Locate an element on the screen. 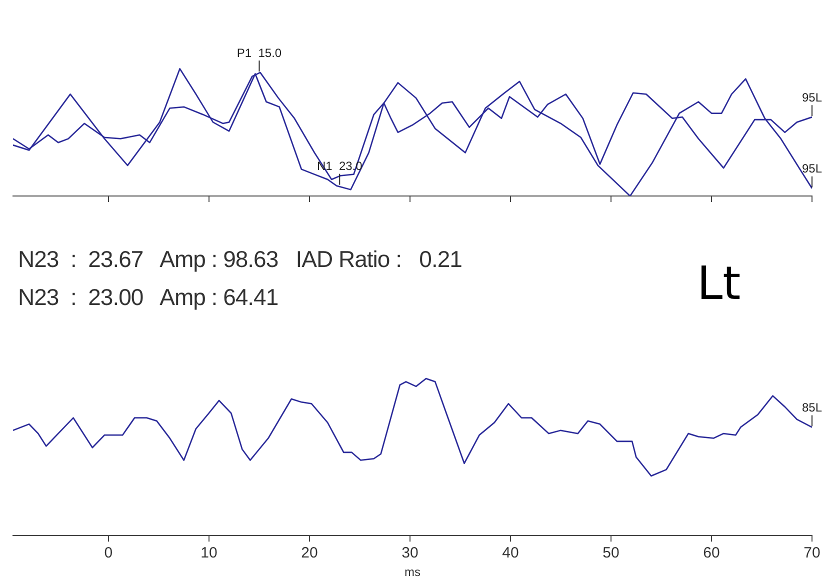  text: N23 : 23.67 Amp : 98.63 IAD Ratio : 0.21 is located at coordinates (240, 259).